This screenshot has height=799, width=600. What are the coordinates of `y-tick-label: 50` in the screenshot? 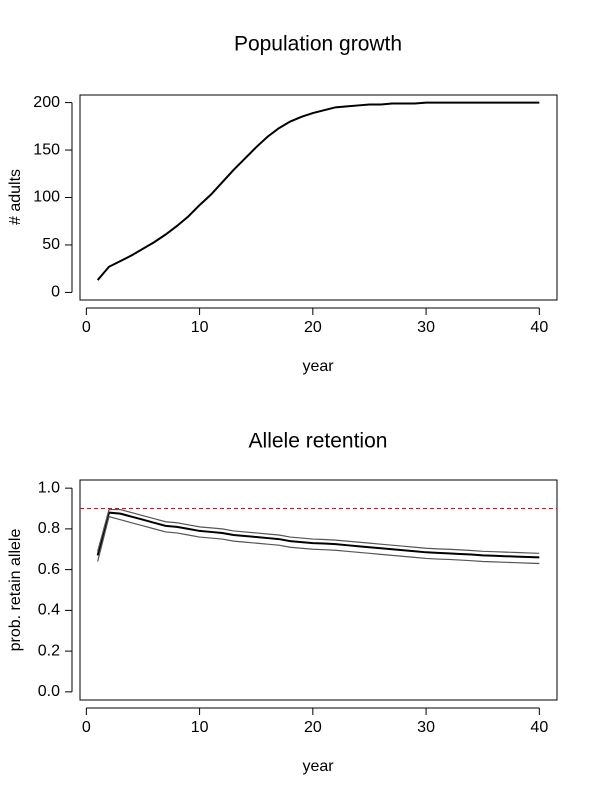 It's located at (51, 244).